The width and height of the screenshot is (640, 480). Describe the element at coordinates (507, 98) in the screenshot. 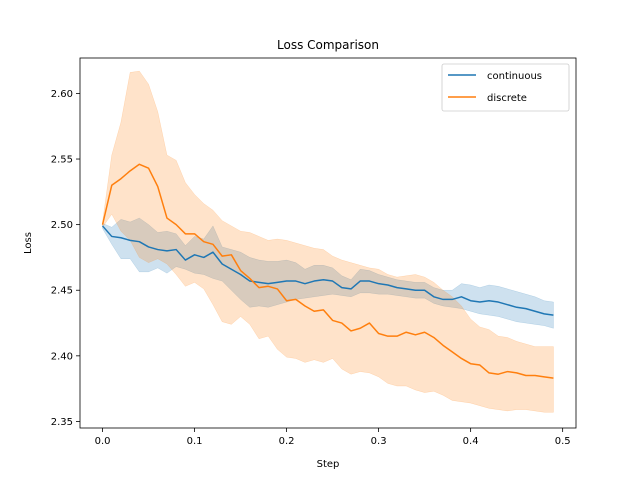

I see `legend-label-discrete: discrete` at that location.